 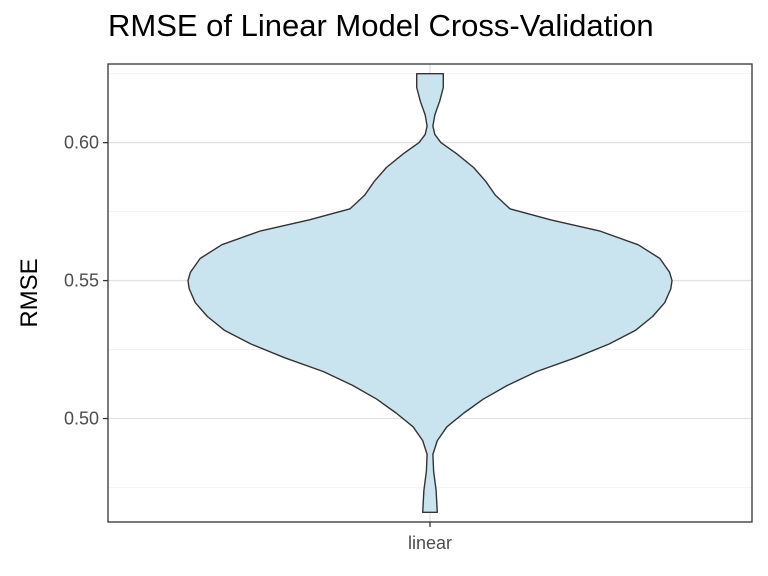 I want to click on y-tick-label: 0.55, so click(x=81, y=281).